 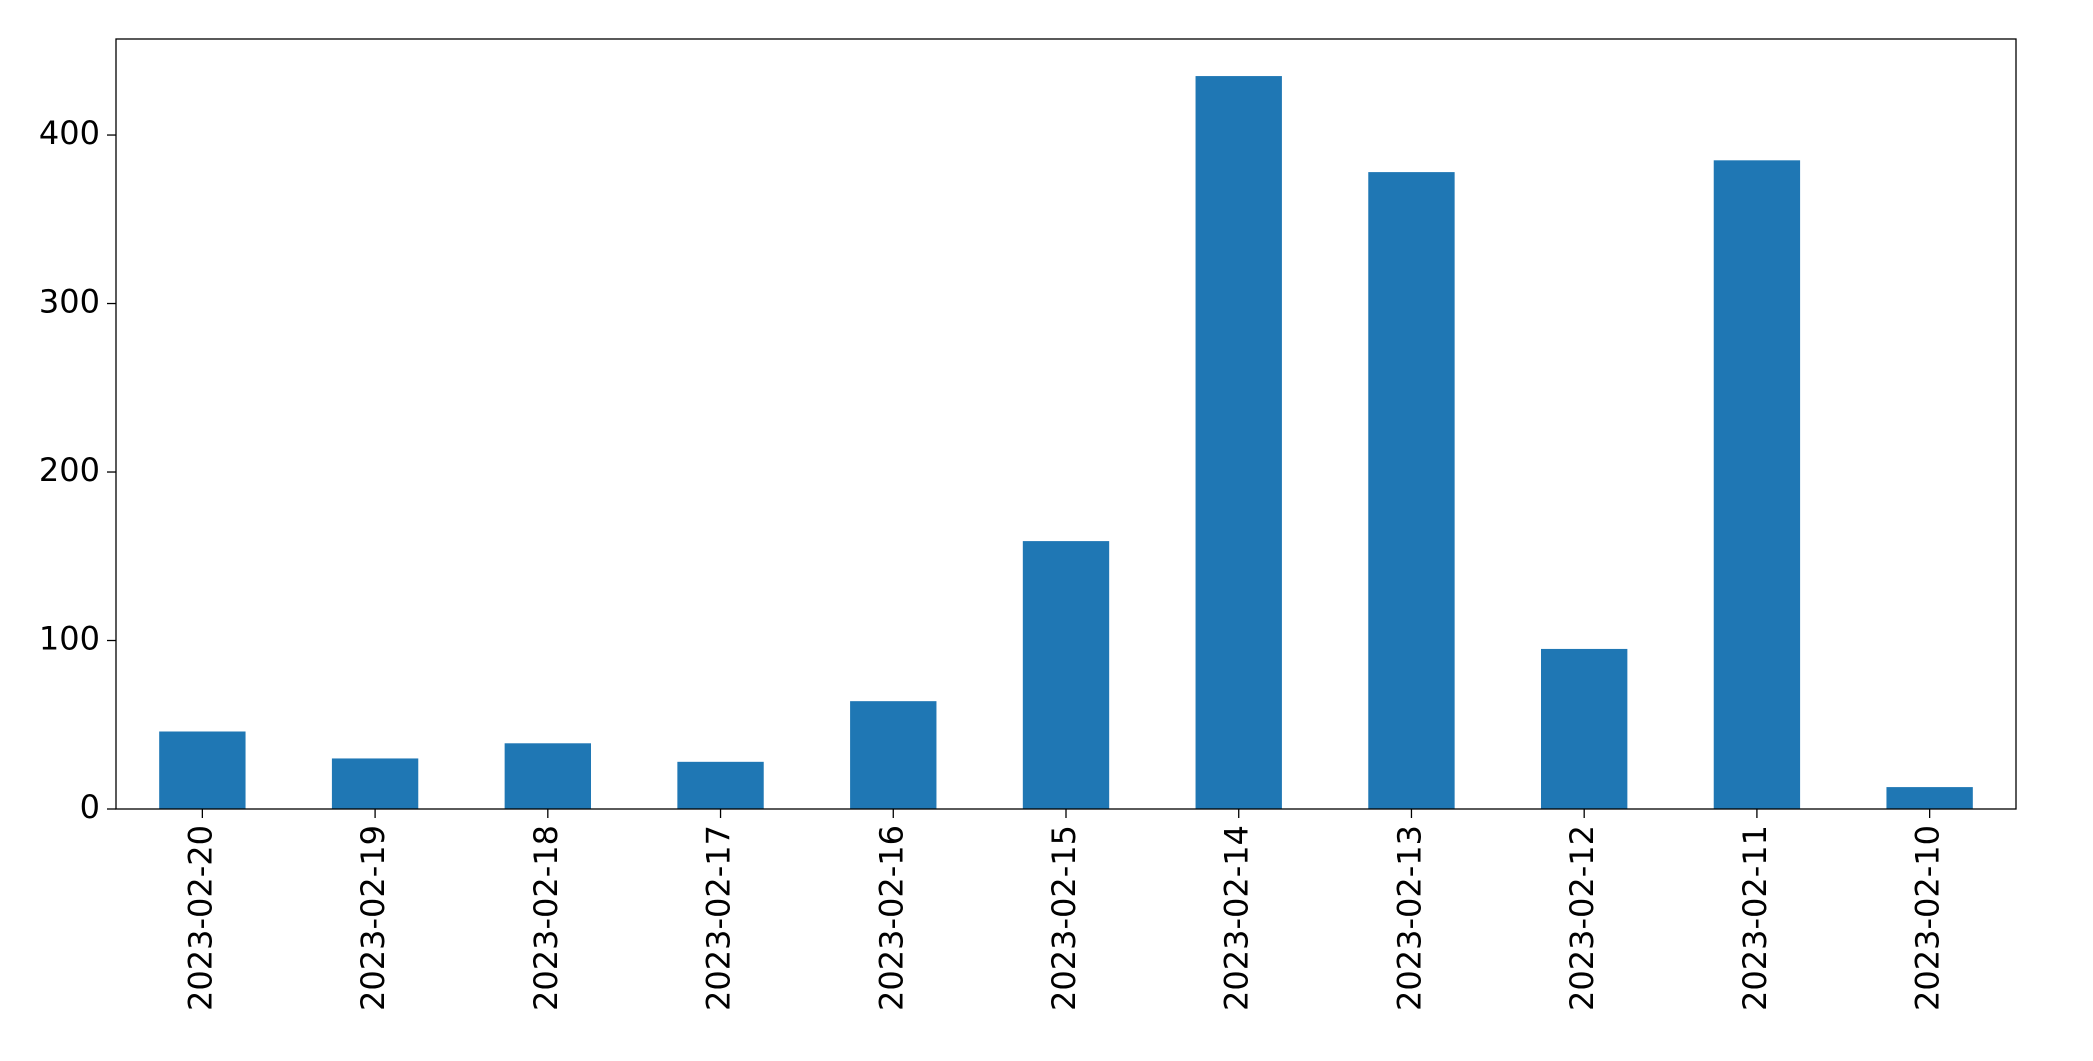 I want to click on y-tick-label: 200, so click(x=69, y=470).